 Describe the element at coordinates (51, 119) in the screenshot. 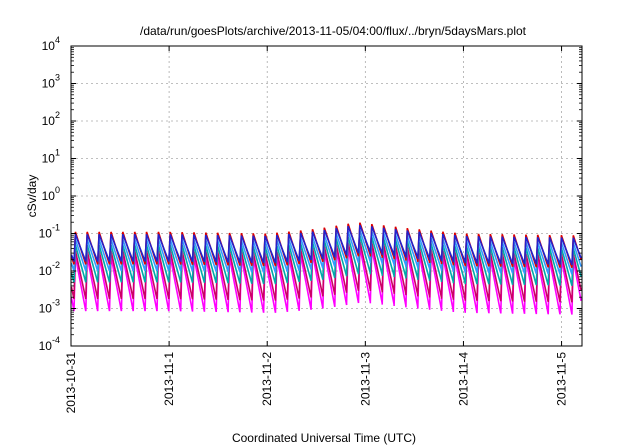

I see `y-tick-label: 10²` at that location.